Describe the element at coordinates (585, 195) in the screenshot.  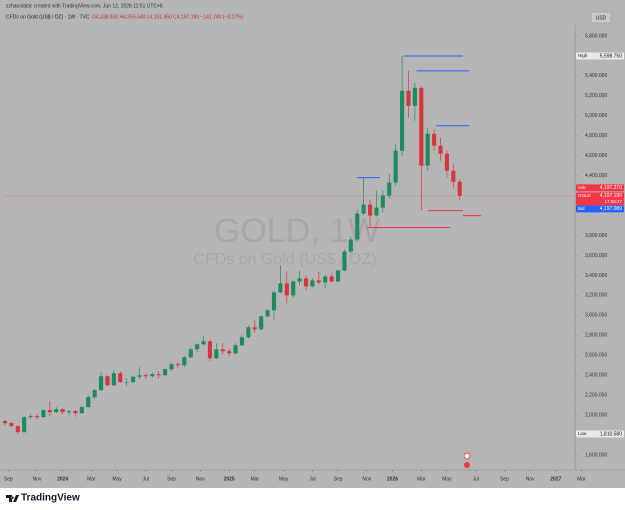
I see `price-label-name: GOLD` at that location.